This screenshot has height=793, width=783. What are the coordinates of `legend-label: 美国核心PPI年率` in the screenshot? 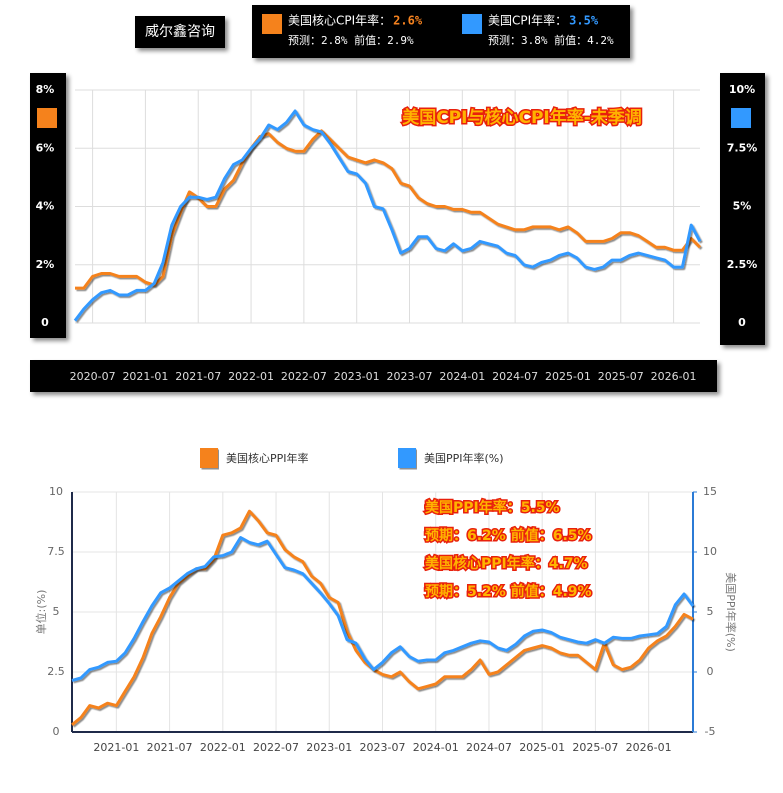 It's located at (267, 458).